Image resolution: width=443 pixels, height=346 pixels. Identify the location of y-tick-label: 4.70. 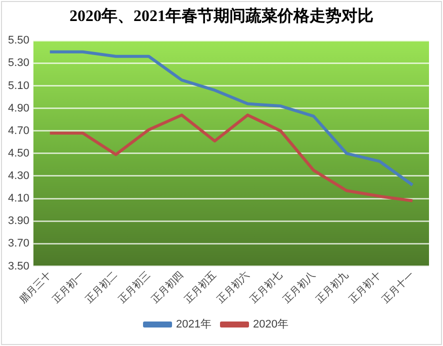
(19, 130).